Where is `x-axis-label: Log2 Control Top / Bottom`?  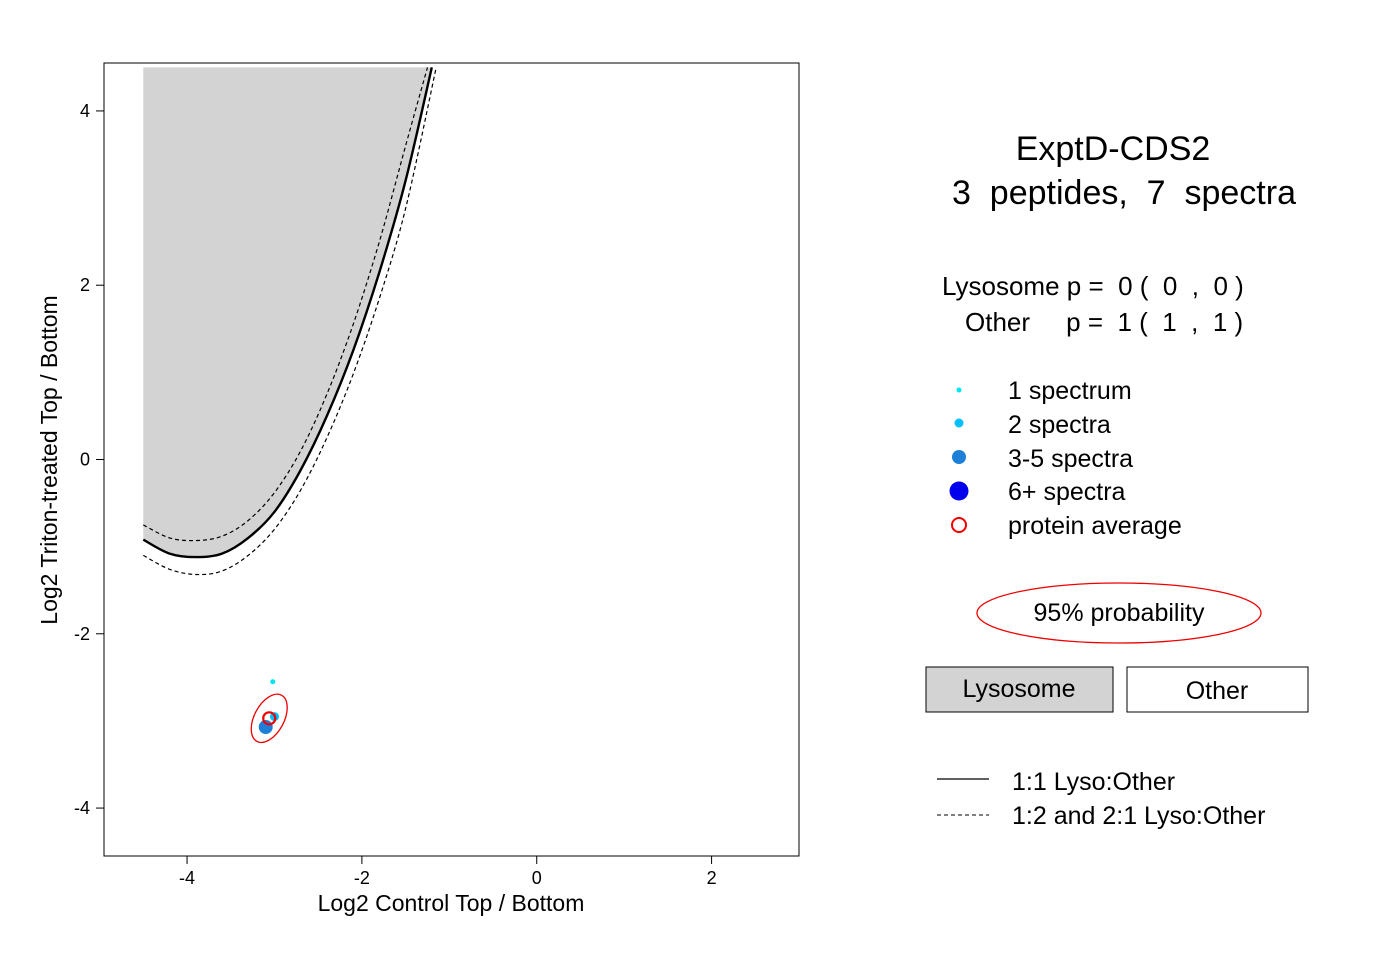 x-axis-label: Log2 Control Top / Bottom is located at coordinates (451, 903).